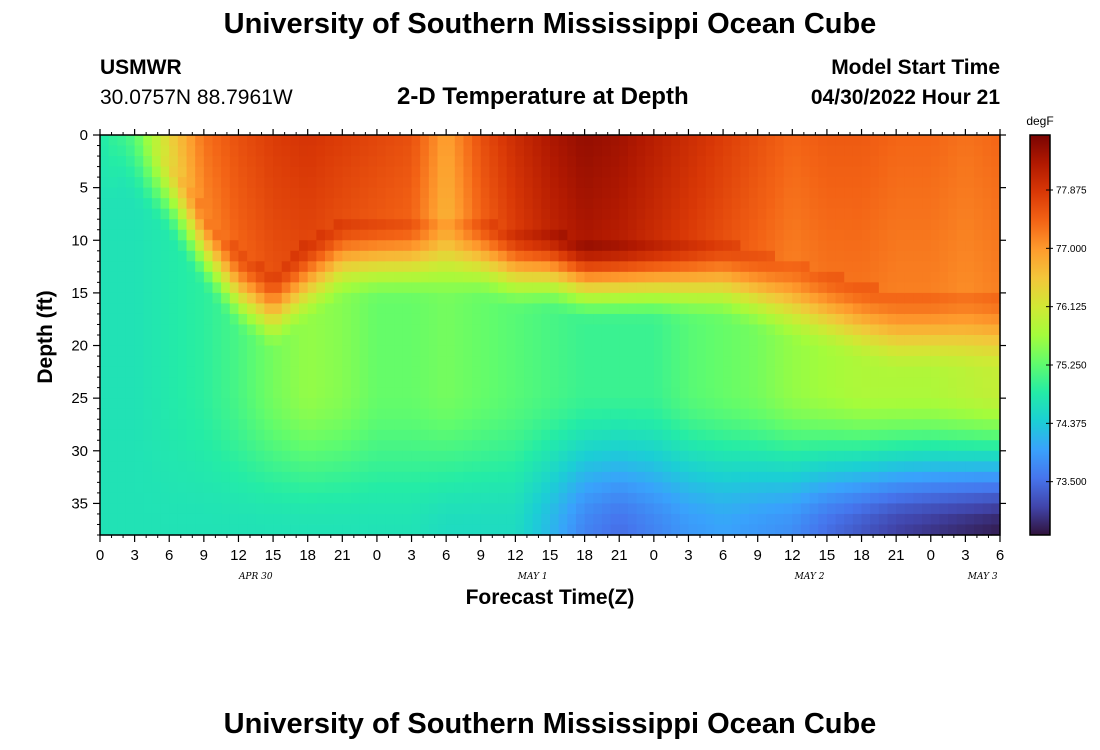 The width and height of the screenshot is (1100, 750). Describe the element at coordinates (515, 555) in the screenshot. I see `x-tick-label: 12` at that location.